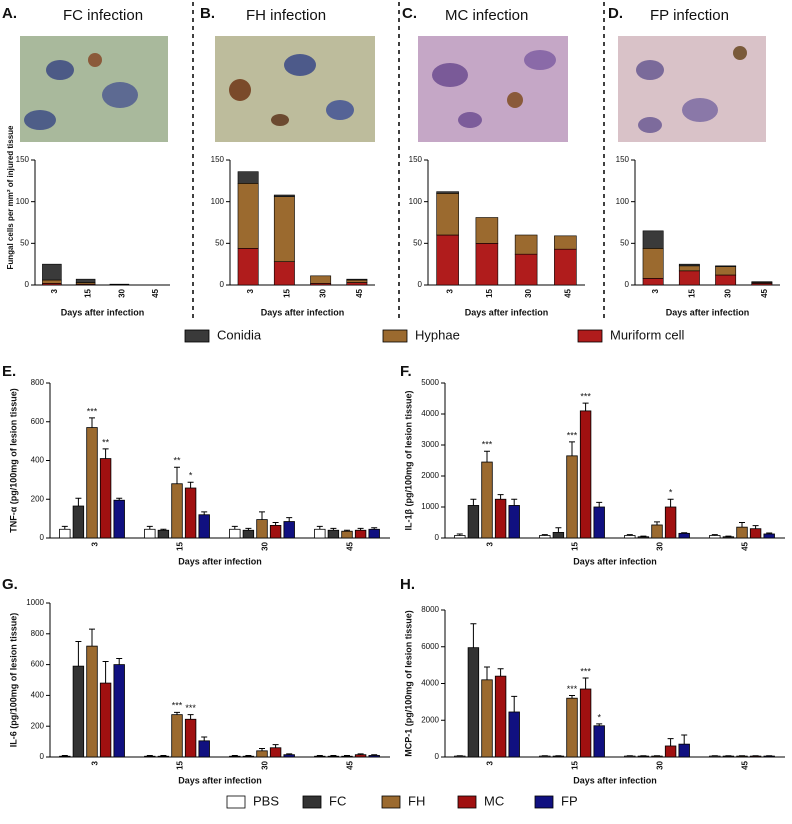 The height and width of the screenshot is (824, 792). I want to click on y-axis-label: Fungal cells per mm² of injured tissue, so click(10, 197).